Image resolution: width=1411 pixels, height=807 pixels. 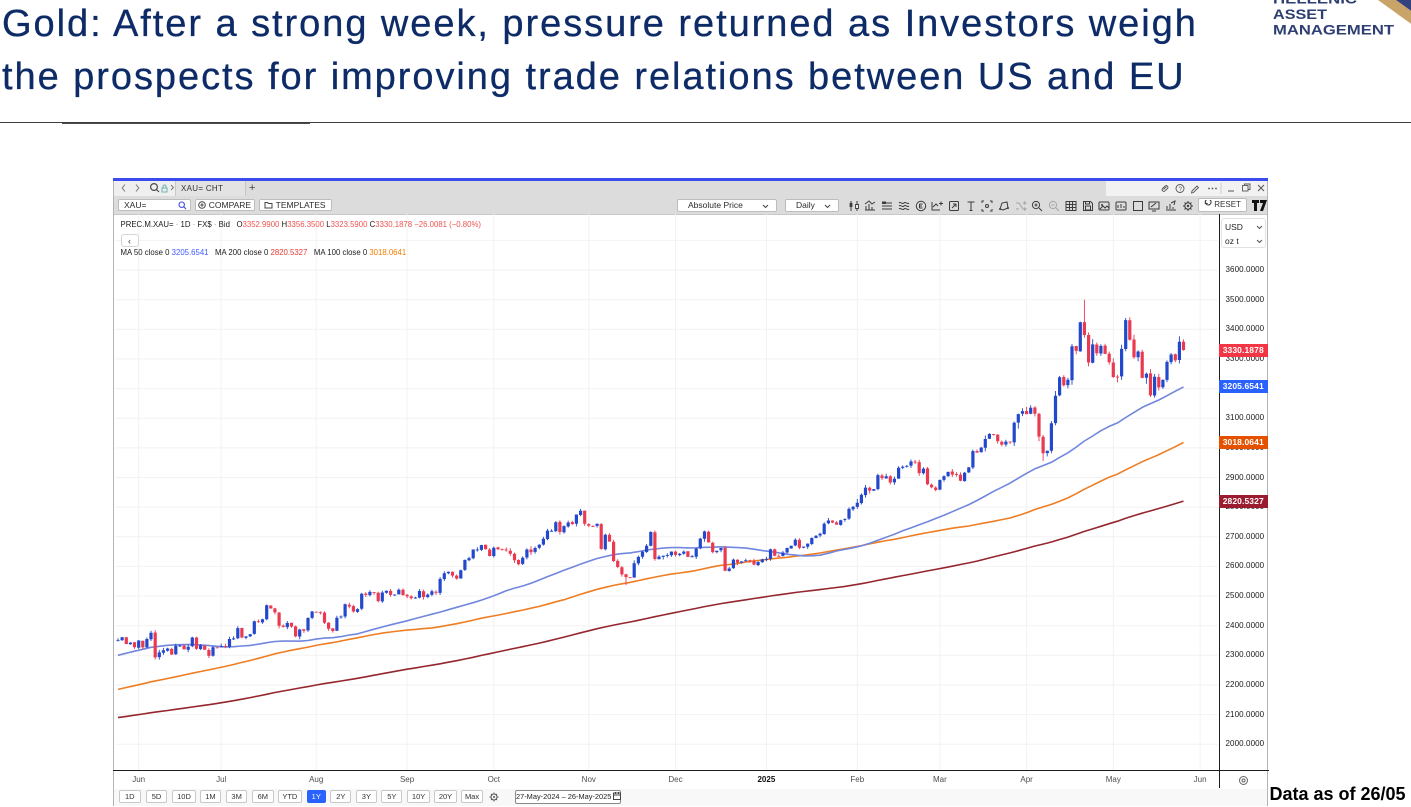 What do you see at coordinates (1300, 14) in the screenshot?
I see `svg-text: ASSET` at bounding box center [1300, 14].